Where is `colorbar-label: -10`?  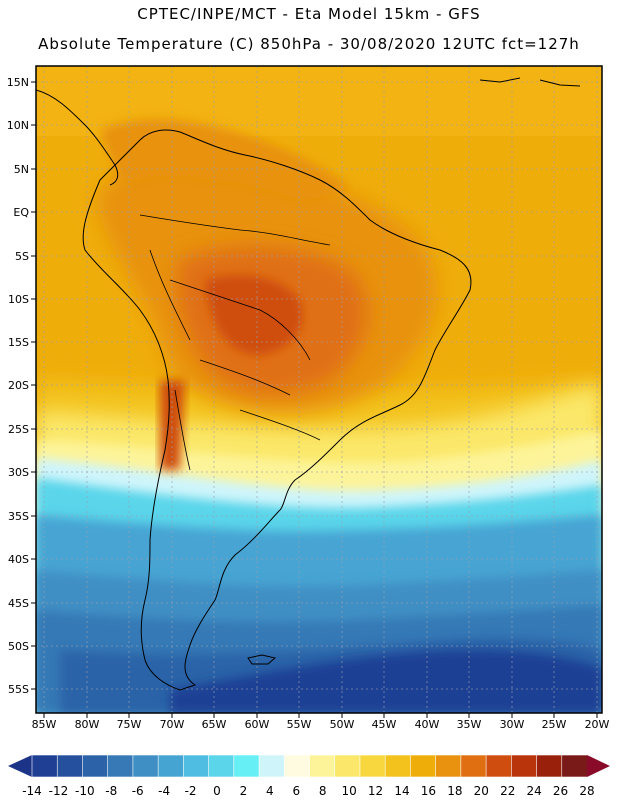 colorbar-label: -10 is located at coordinates (85, 791).